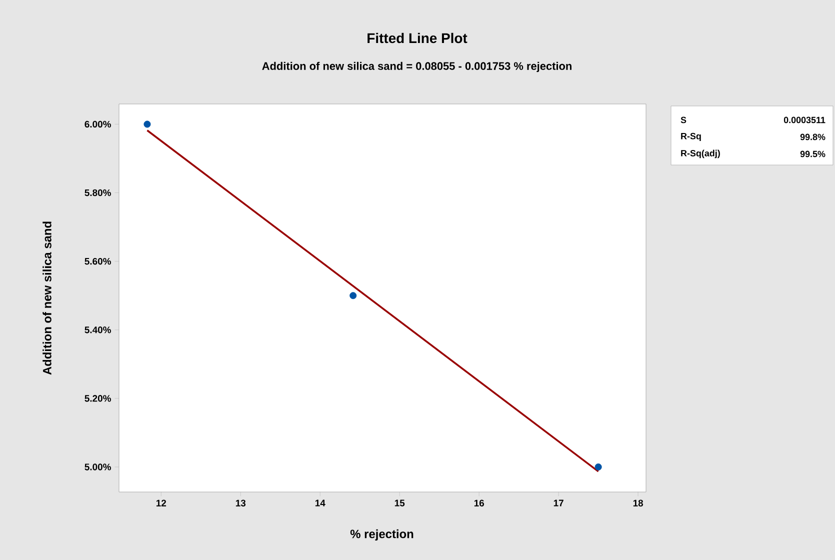 This screenshot has height=560, width=835. What do you see at coordinates (97, 261) in the screenshot?
I see `y-tick-label: 5.60%` at bounding box center [97, 261].